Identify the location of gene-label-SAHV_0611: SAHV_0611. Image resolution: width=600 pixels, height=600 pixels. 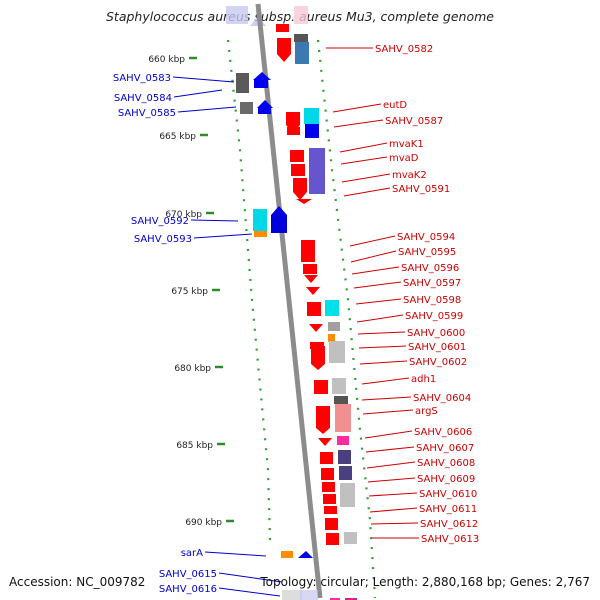
(448, 509).